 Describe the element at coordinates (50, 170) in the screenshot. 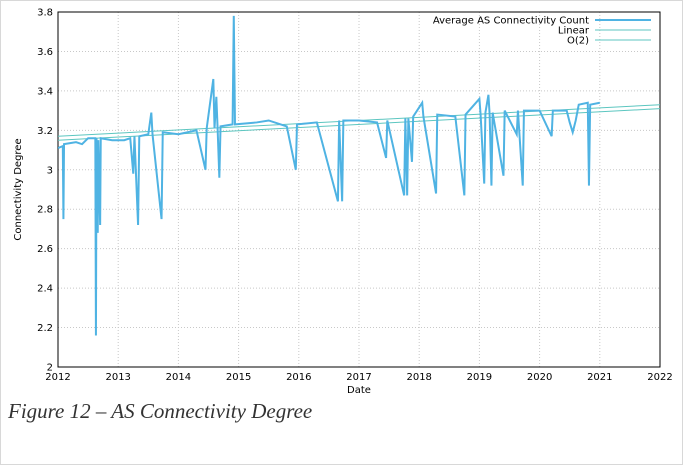

I see `y-tick-label: 3` at that location.